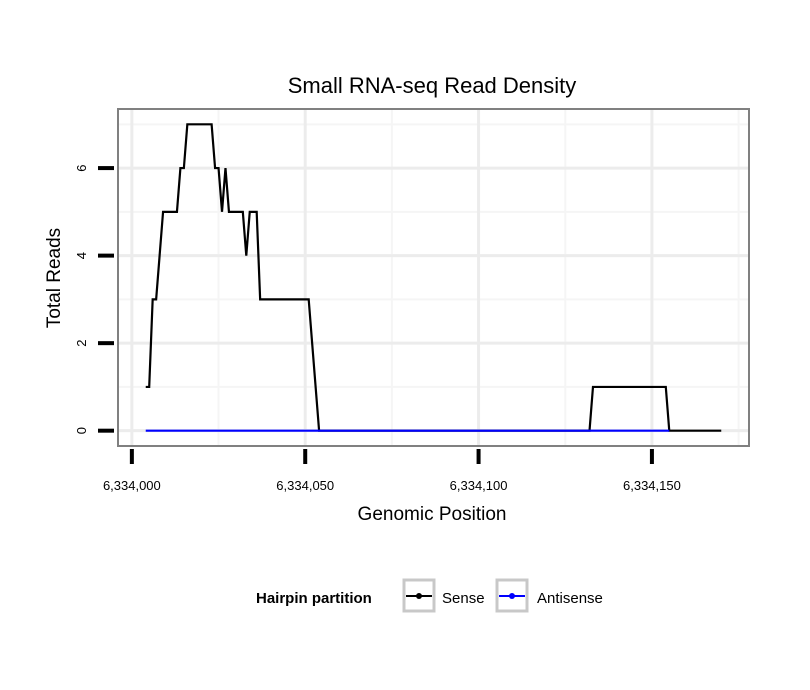 The image size is (810, 690). I want to click on y-tick-label: 0, so click(81, 430).